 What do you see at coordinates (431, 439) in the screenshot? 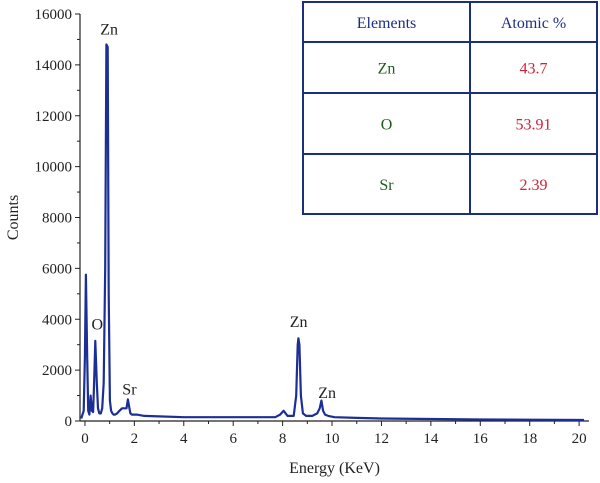
I see `x-tick-label: 14` at bounding box center [431, 439].